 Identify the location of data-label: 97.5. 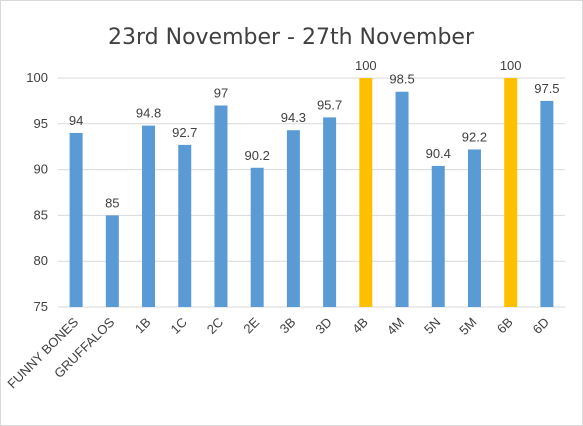
(546, 88).